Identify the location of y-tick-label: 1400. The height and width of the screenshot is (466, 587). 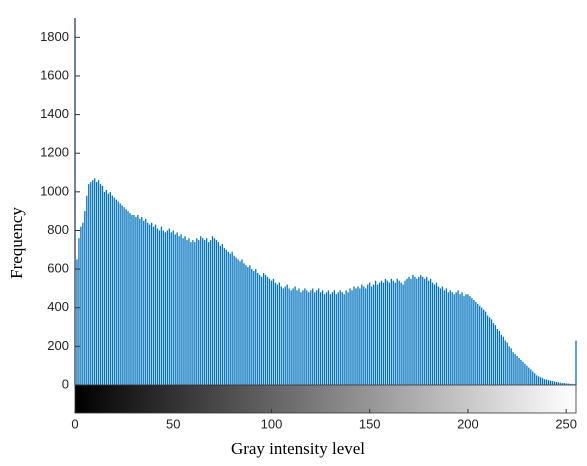
(54, 113).